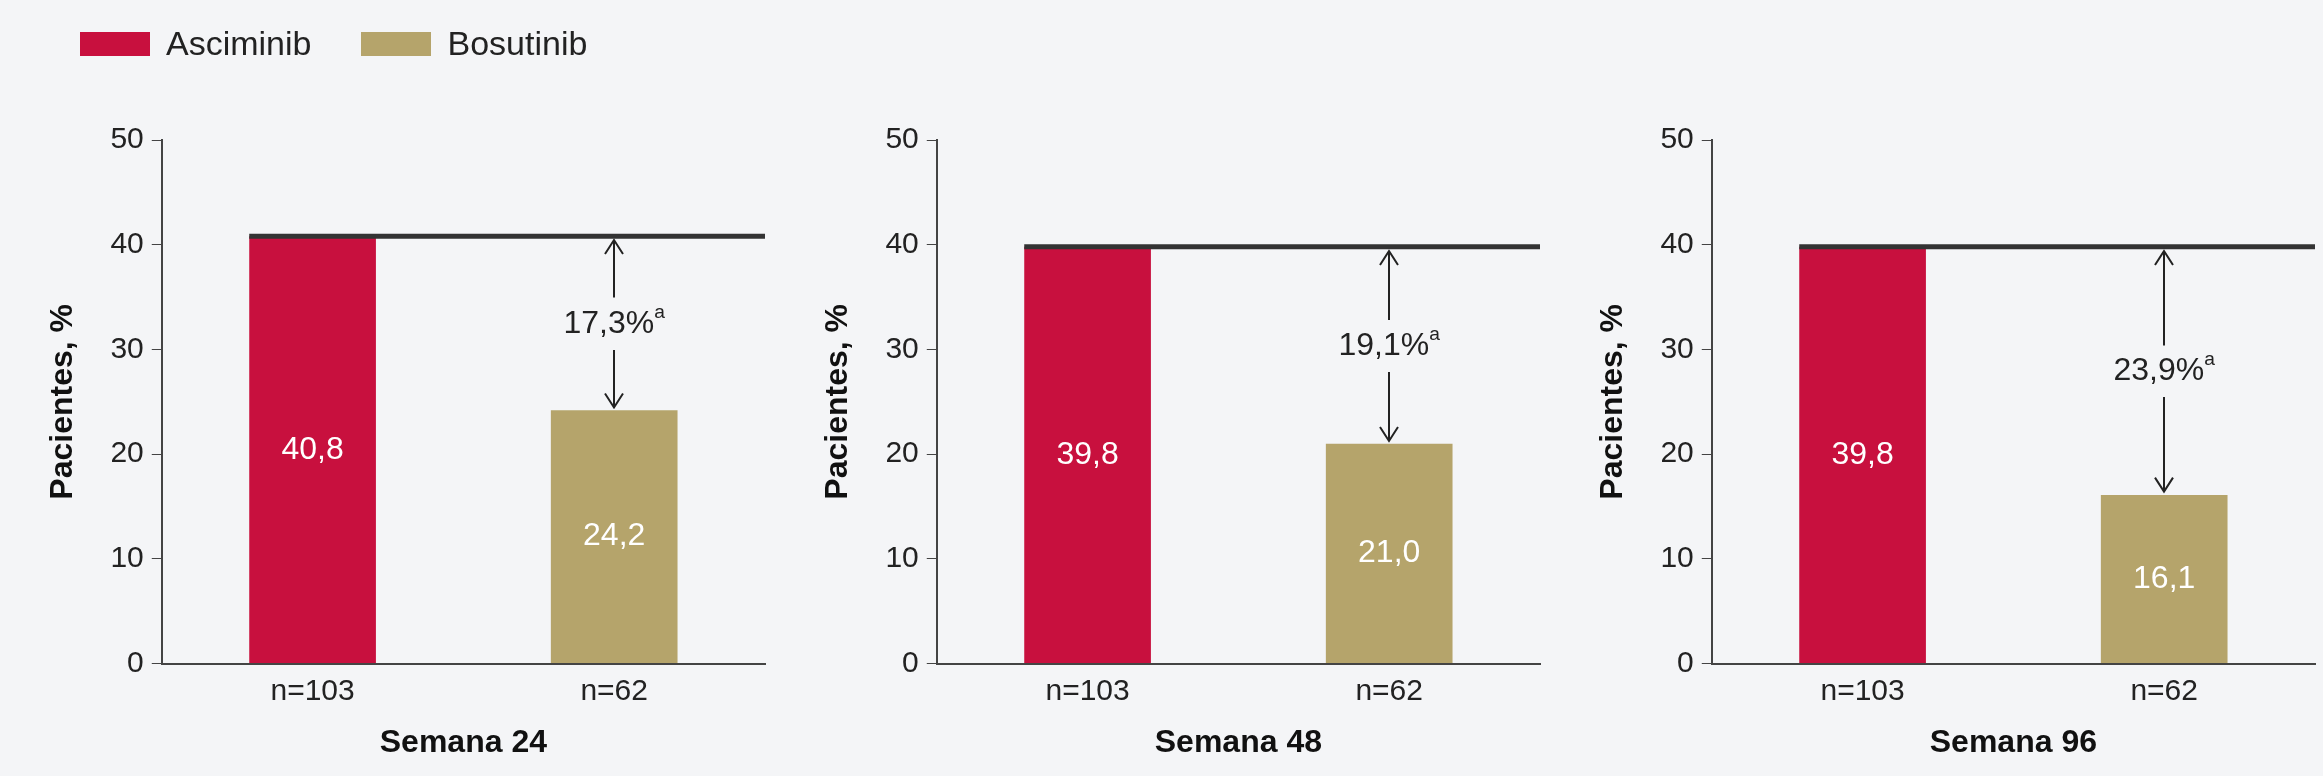 The height and width of the screenshot is (776, 2323). I want to click on data-label: 16,1, so click(2164, 576).